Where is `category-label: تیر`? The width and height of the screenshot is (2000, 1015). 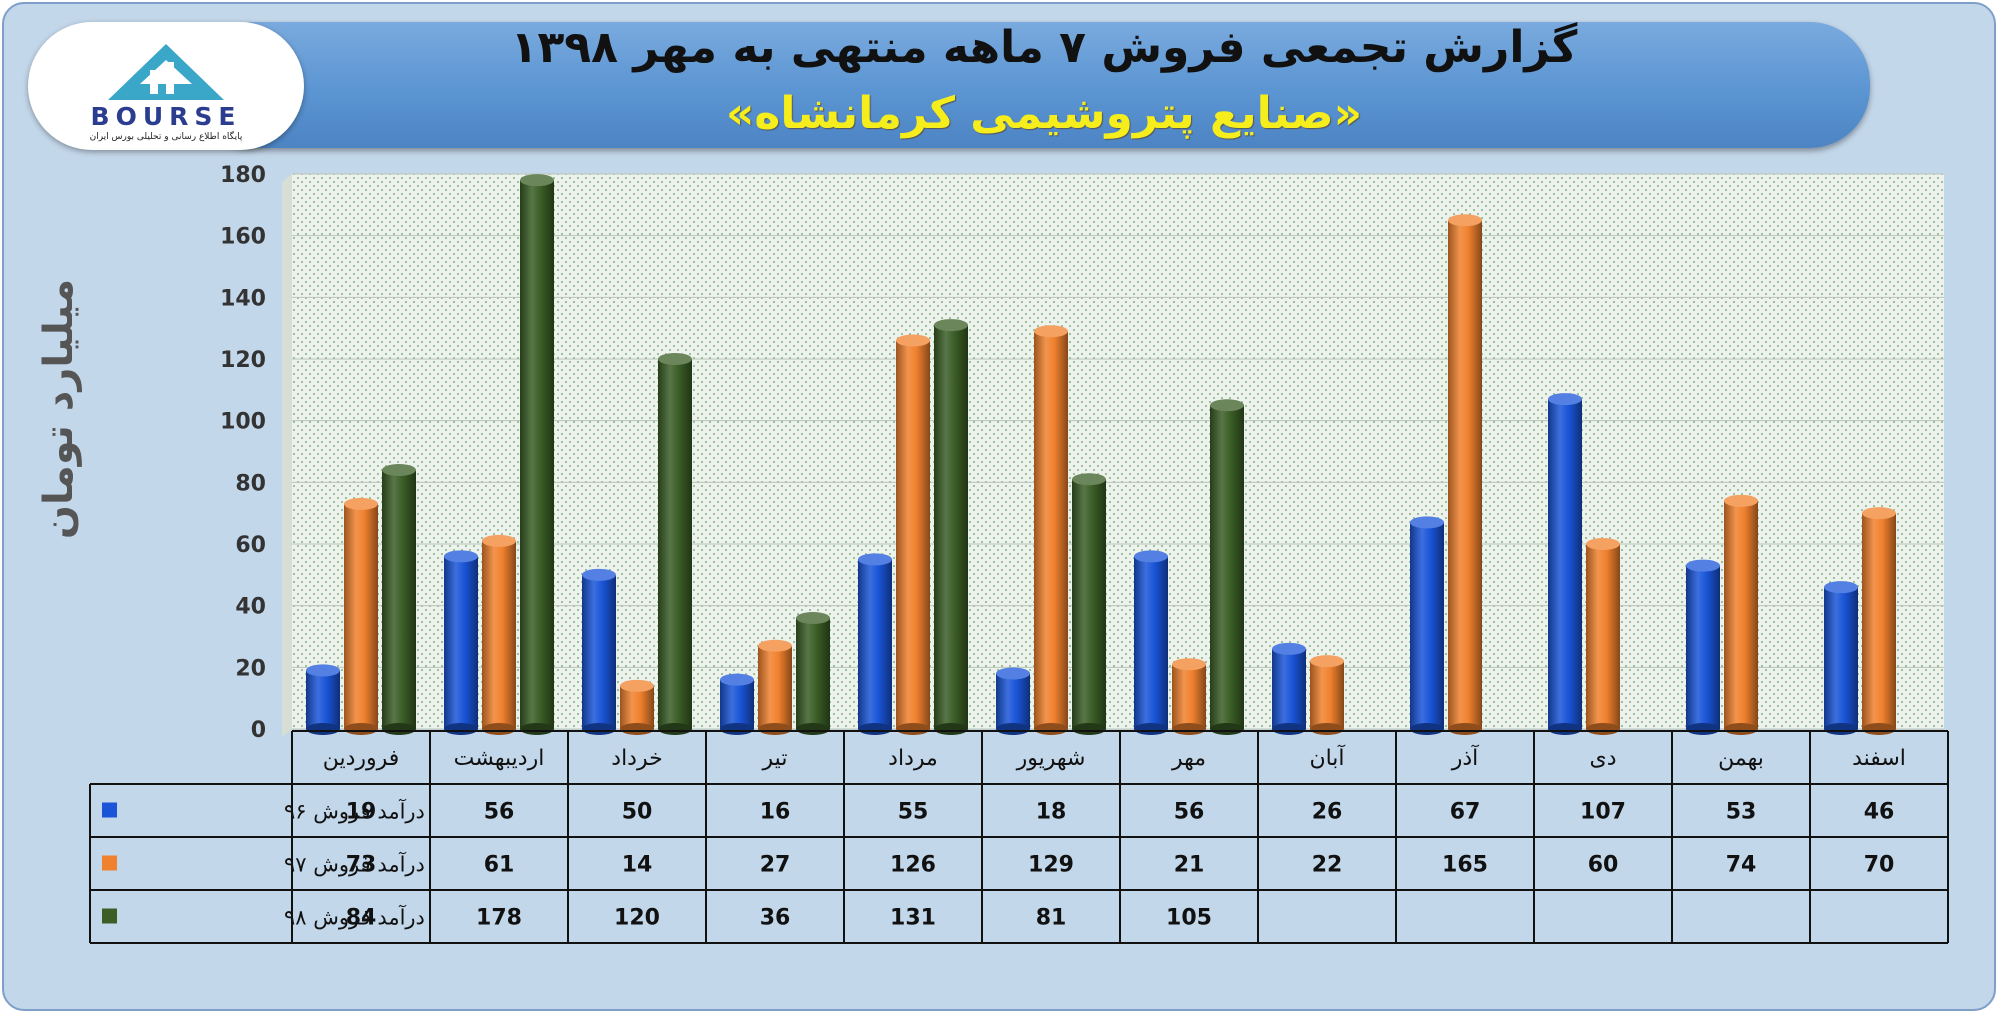 category-label: تیر is located at coordinates (775, 758).